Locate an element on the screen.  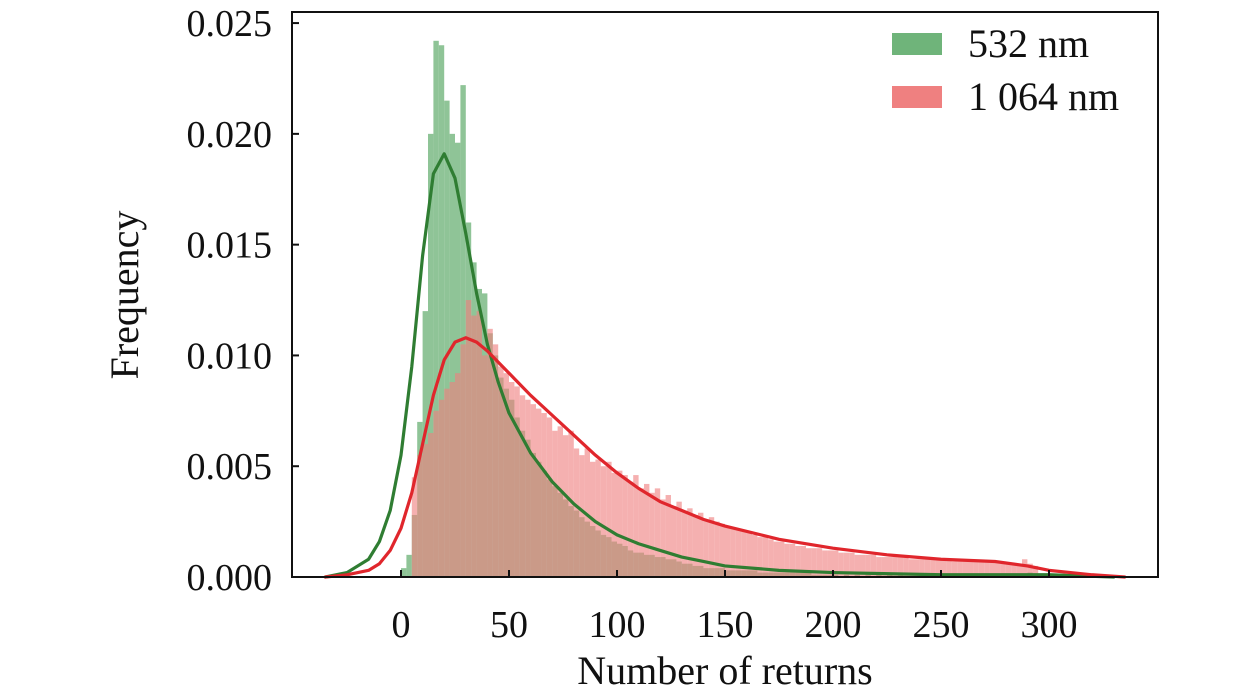
bar-series1-bin19 is located at coordinates (517, 481).